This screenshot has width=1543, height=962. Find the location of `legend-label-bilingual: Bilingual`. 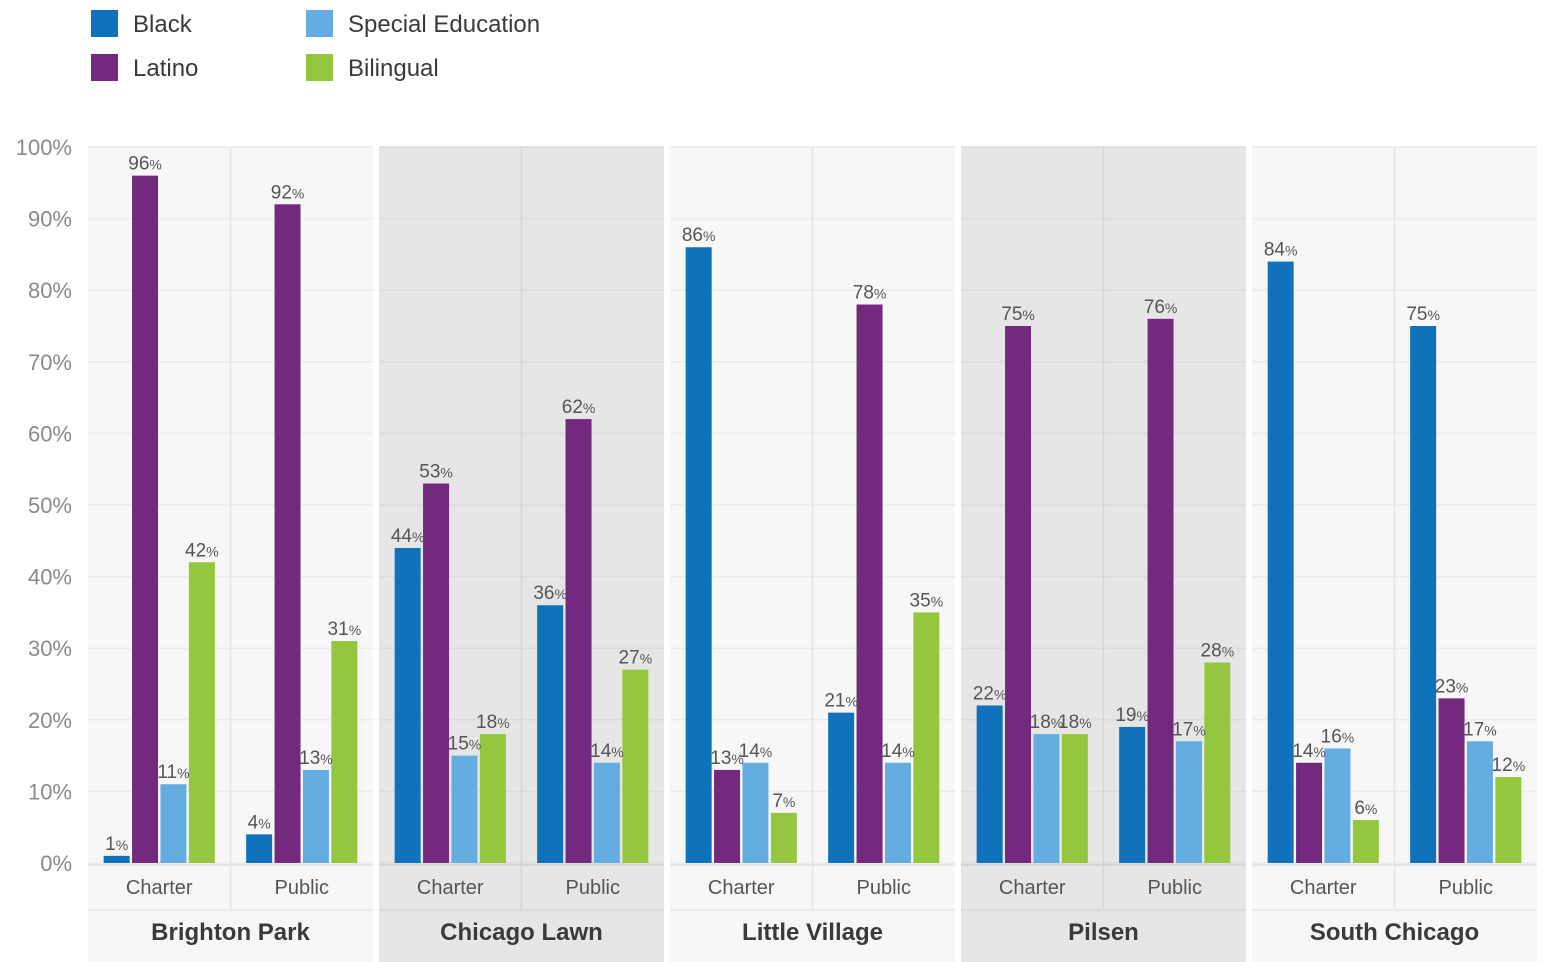

legend-label-bilingual: Bilingual is located at coordinates (393, 68).